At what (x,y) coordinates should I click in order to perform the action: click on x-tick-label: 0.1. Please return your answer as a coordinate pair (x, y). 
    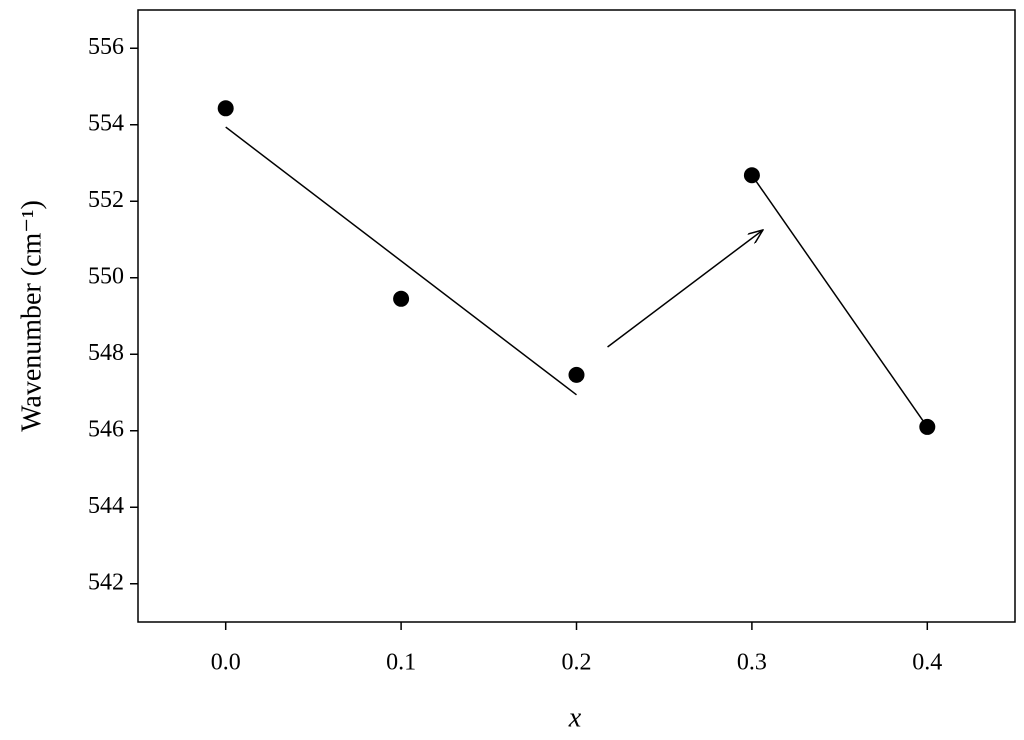
    Looking at the image, I should click on (401, 663).